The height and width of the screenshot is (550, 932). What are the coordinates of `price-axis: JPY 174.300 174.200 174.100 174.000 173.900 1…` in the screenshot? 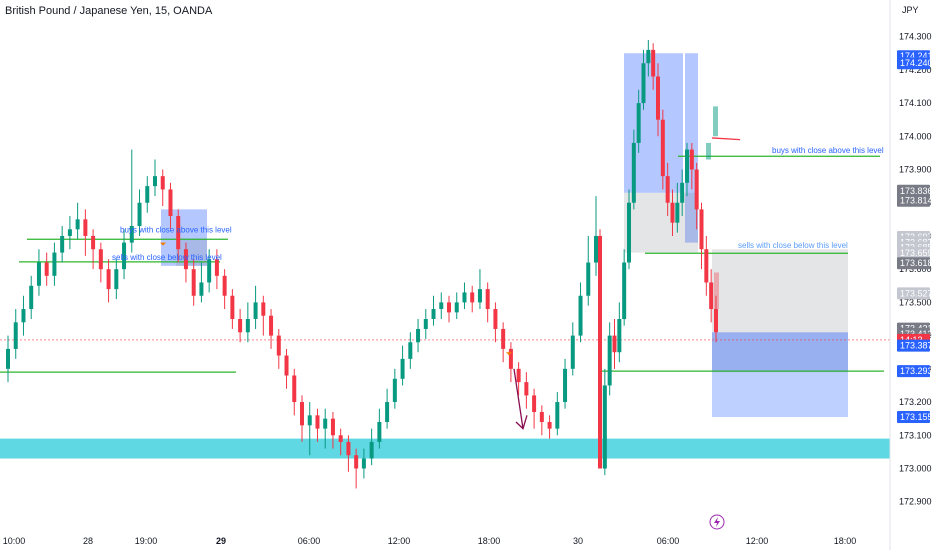 It's located at (910, 275).